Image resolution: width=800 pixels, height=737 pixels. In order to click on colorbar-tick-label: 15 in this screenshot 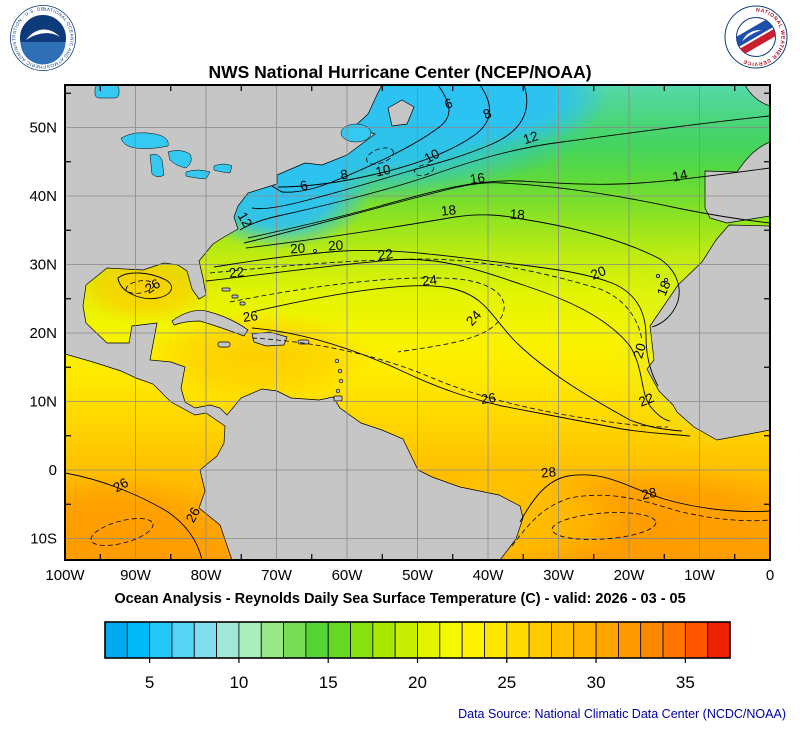, I will do `click(328, 682)`.